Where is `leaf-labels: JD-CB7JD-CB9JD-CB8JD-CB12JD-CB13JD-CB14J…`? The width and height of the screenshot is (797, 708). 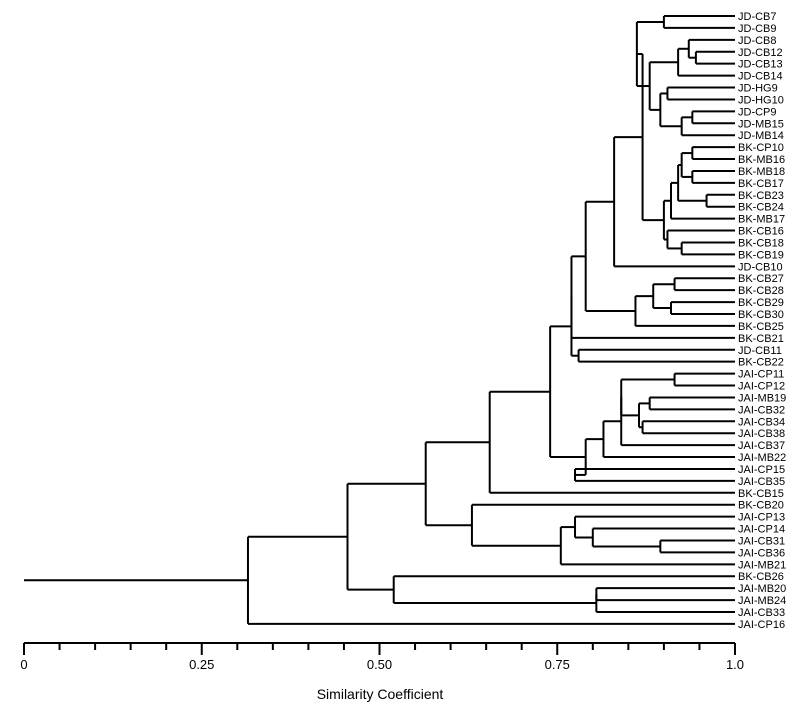 leaf-labels: JD-CB7JD-CB9JD-CB8JD-CB12JD-CB13JD-CB14J… is located at coordinates (762, 321).